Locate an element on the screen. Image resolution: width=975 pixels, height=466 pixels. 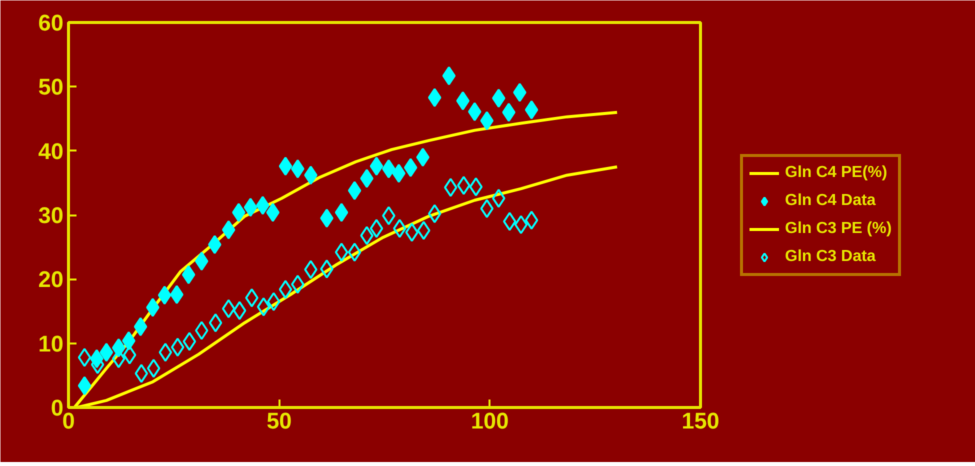
legend-label: Gln C3 PE (%) is located at coordinates (838, 229).